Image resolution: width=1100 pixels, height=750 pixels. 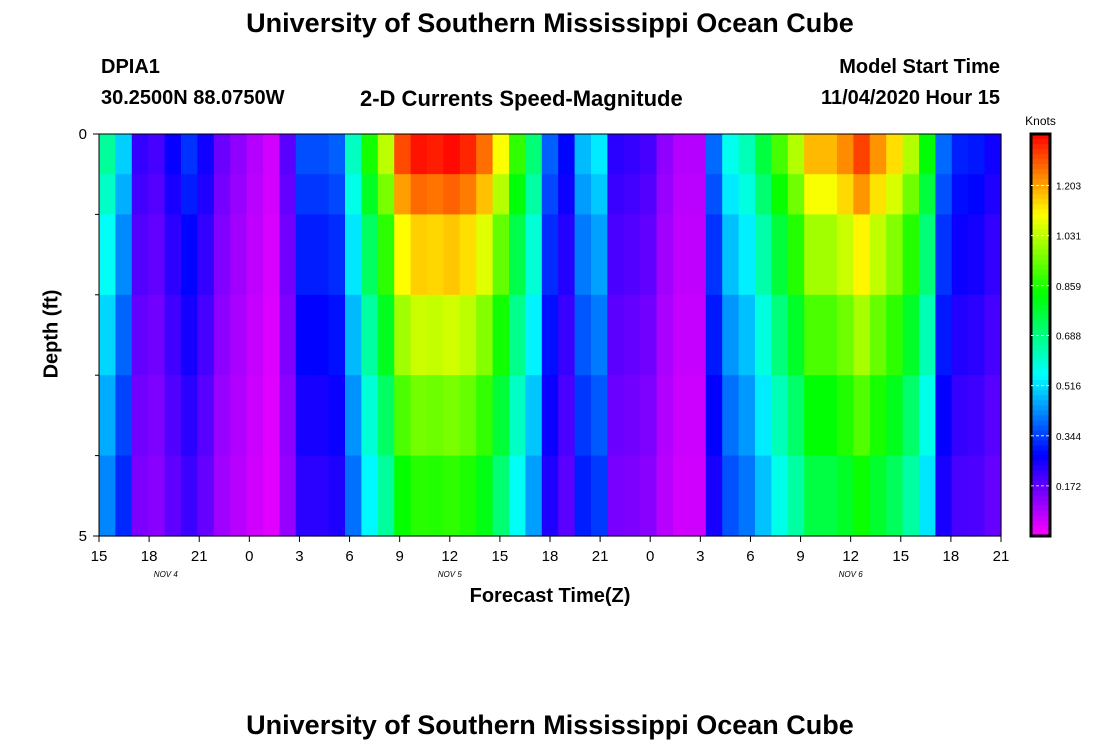 What do you see at coordinates (500, 556) in the screenshot?
I see `x-tick-label: 15` at bounding box center [500, 556].